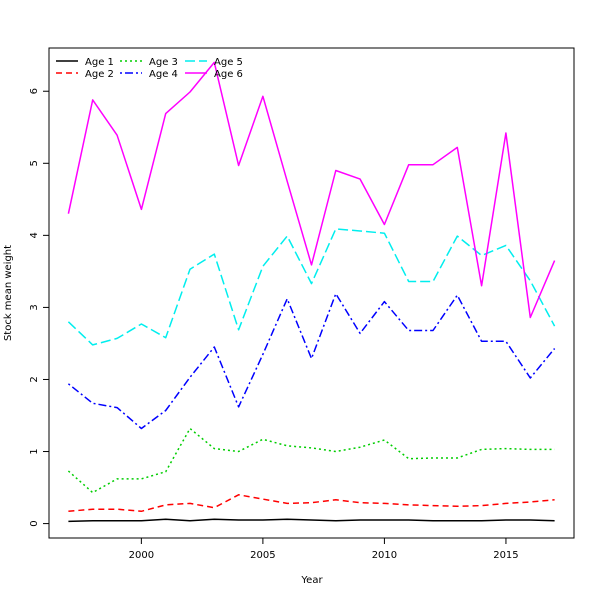 This screenshot has height=600, width=600. I want to click on legend-label: Age 5, so click(228, 62).